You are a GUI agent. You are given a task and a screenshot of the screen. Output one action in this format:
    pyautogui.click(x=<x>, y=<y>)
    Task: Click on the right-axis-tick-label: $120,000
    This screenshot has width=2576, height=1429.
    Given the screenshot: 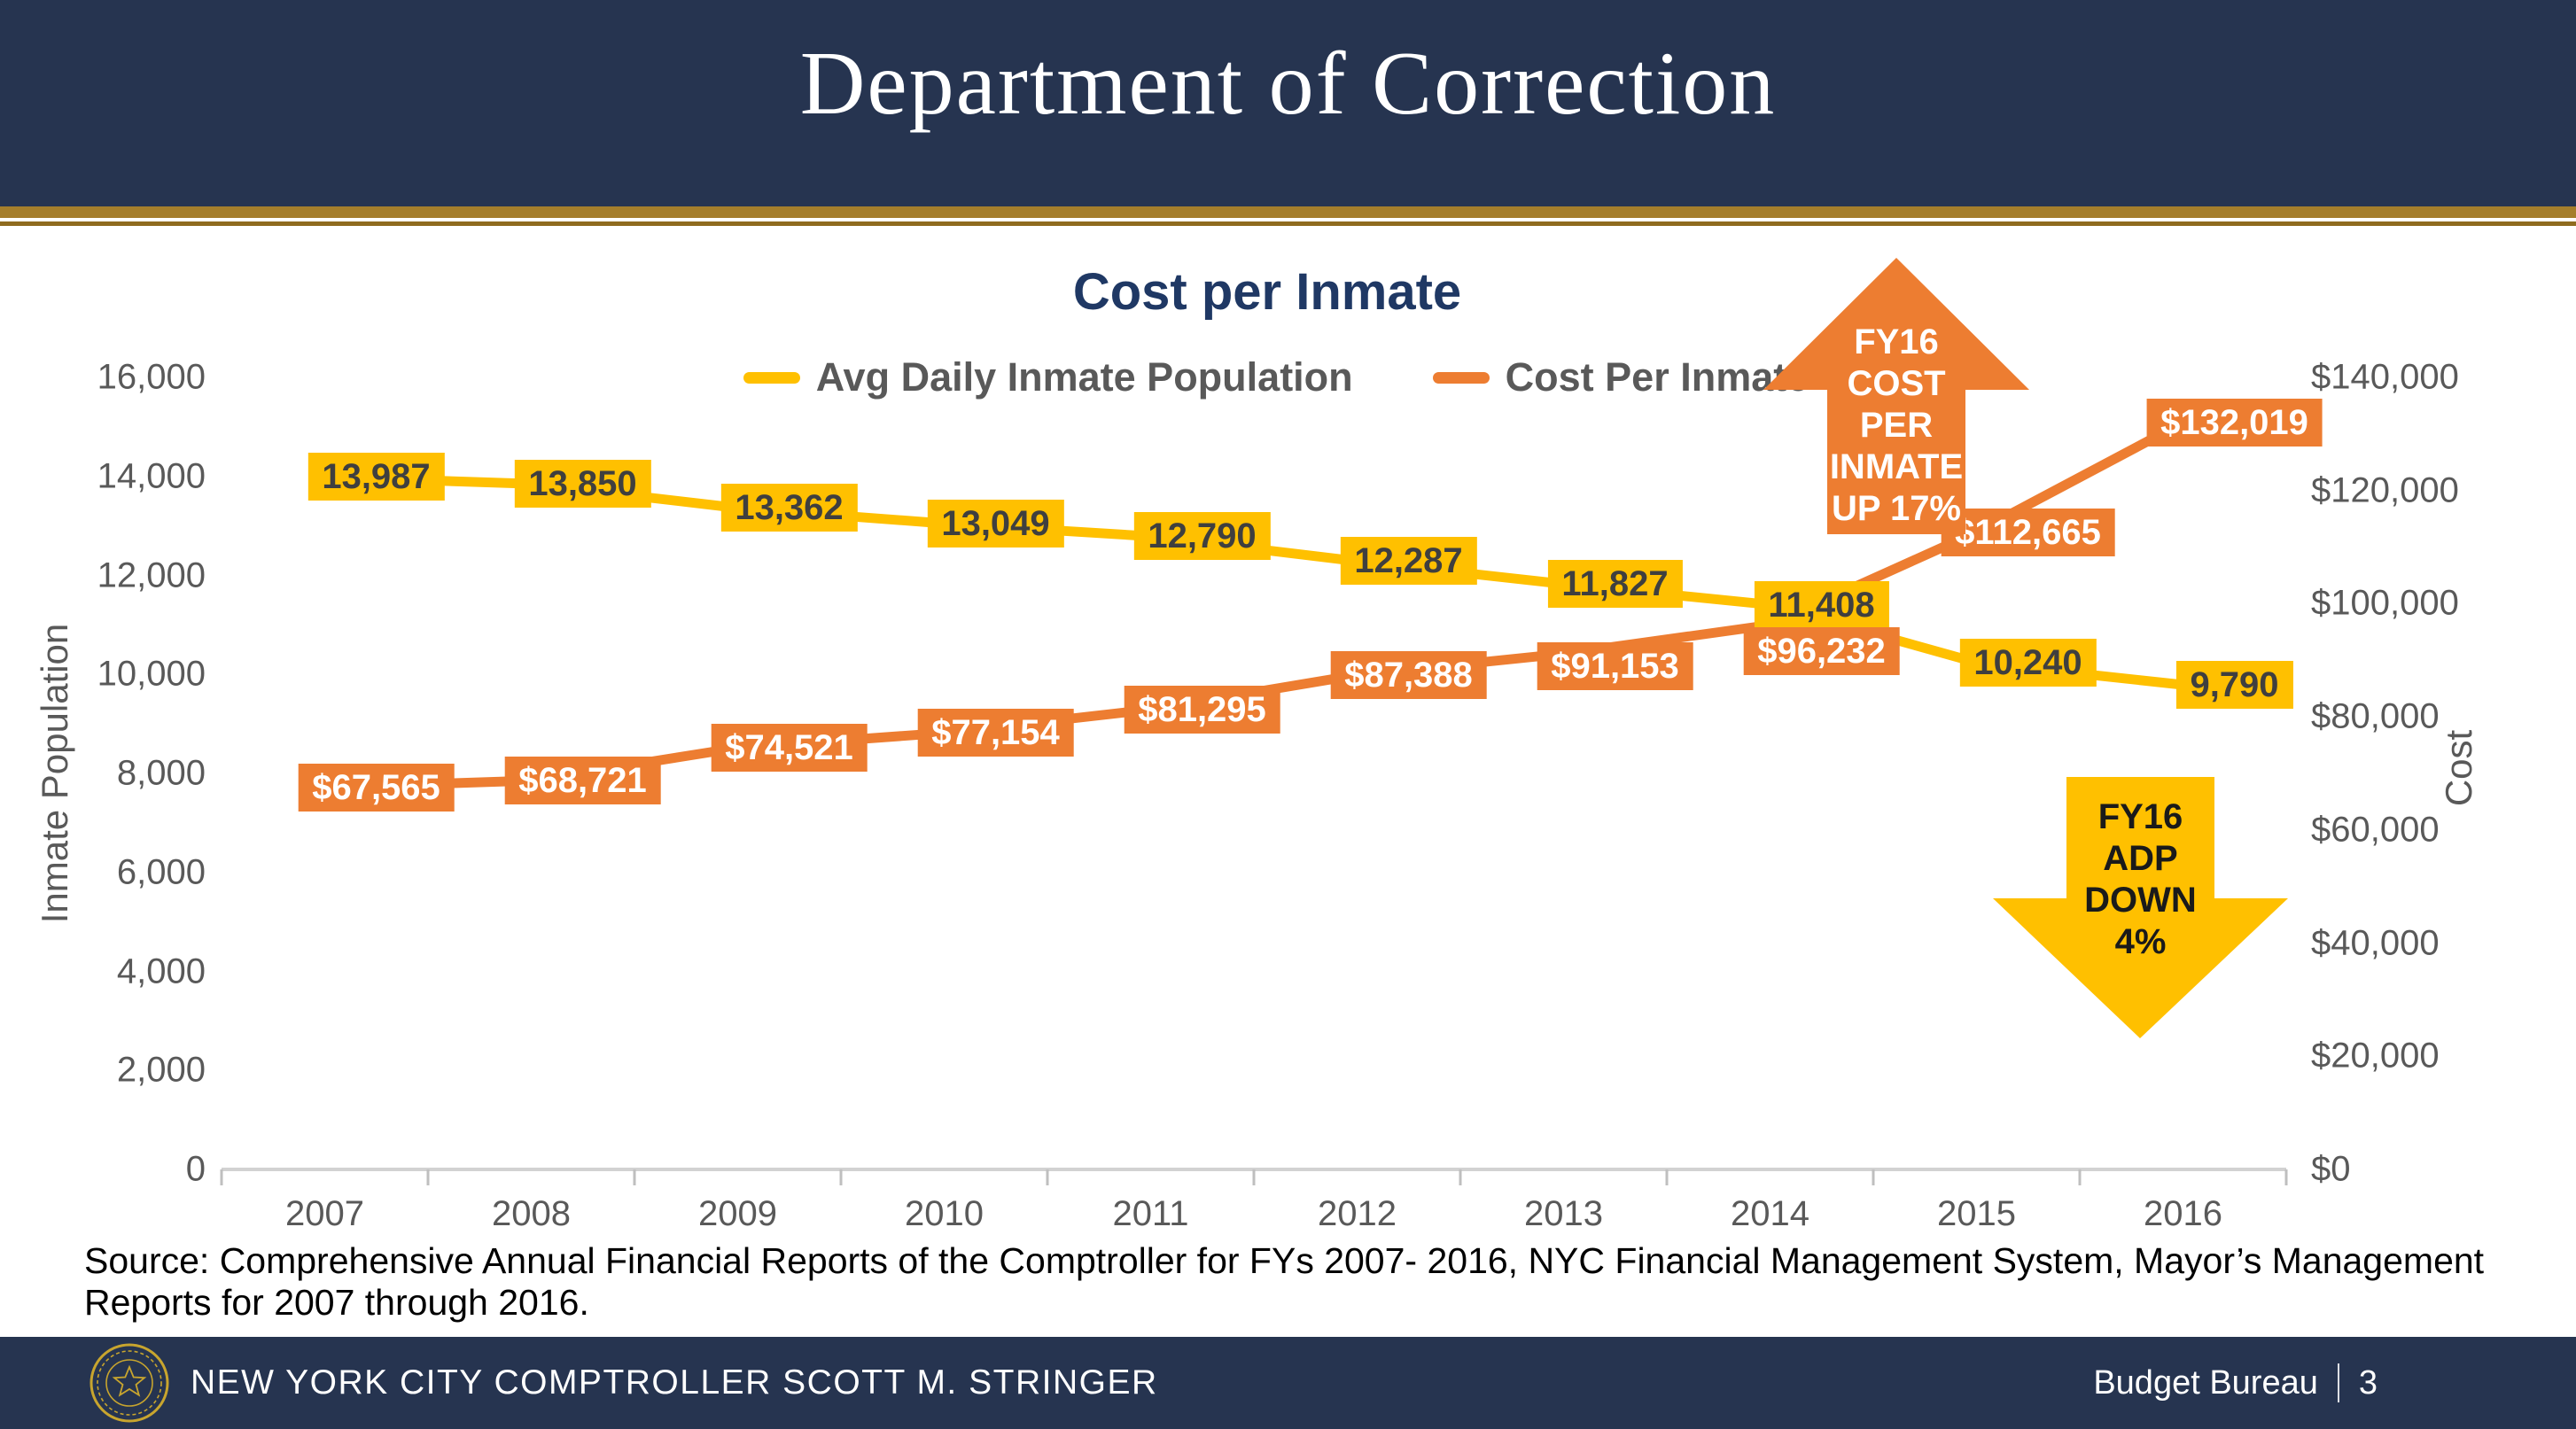 What is the action you would take?
    pyautogui.click(x=2385, y=490)
    